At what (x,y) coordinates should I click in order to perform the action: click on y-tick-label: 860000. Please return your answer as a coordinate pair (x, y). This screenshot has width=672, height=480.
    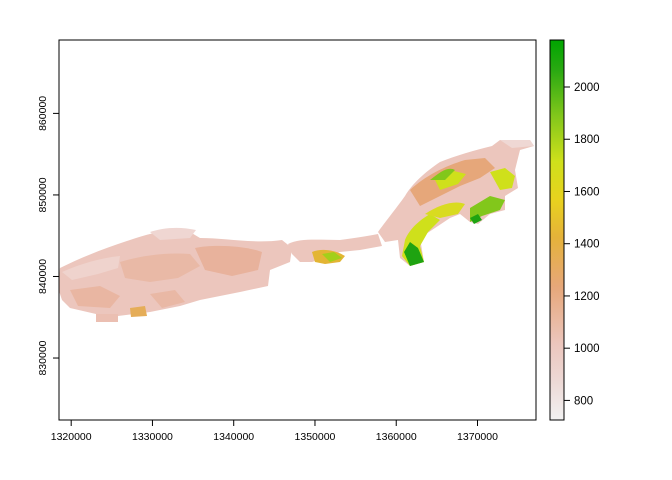
    Looking at the image, I should click on (43, 113).